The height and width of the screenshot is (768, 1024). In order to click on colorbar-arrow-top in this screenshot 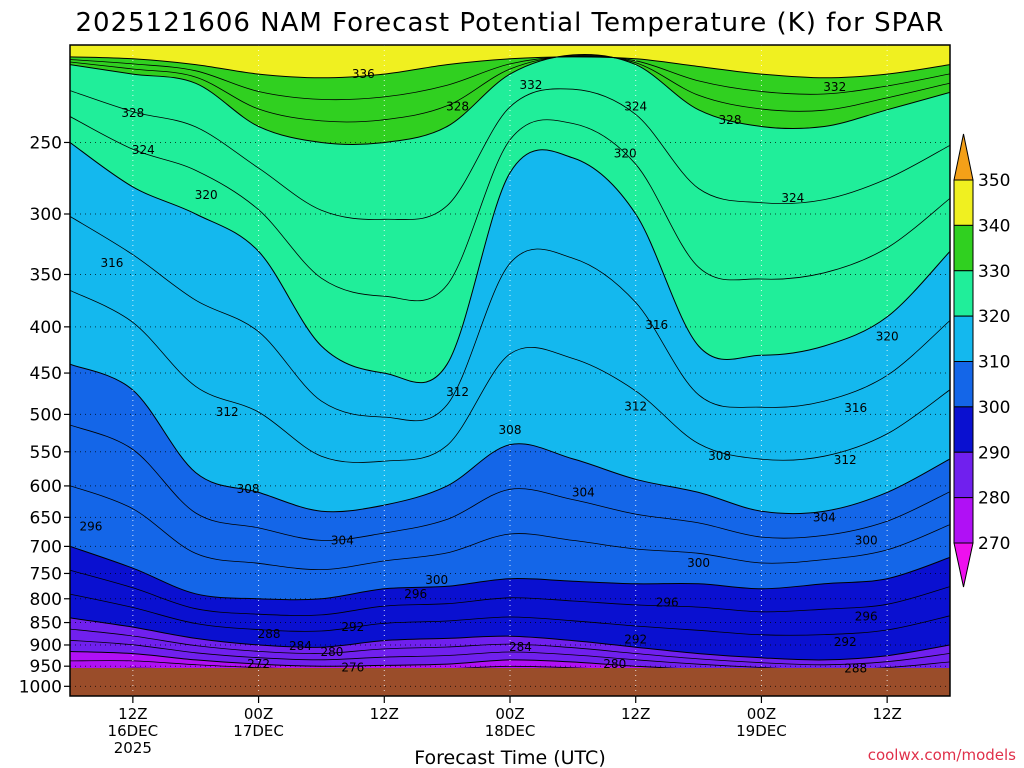, I will do `click(963, 157)`.